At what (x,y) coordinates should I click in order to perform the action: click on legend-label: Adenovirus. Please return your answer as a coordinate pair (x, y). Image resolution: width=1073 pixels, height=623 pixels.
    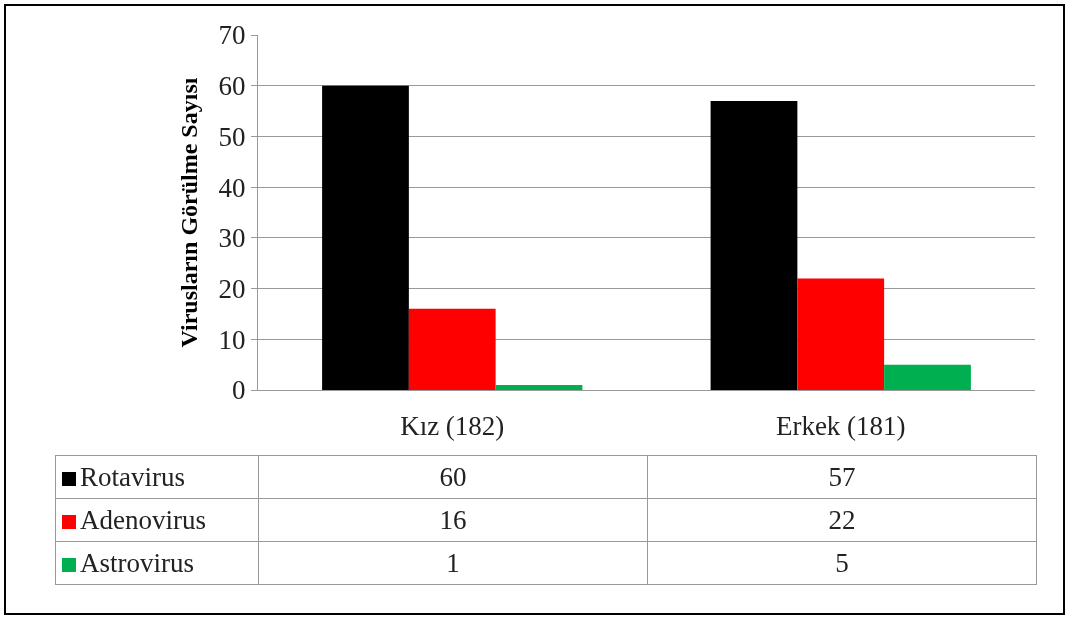
    Looking at the image, I should click on (143, 519).